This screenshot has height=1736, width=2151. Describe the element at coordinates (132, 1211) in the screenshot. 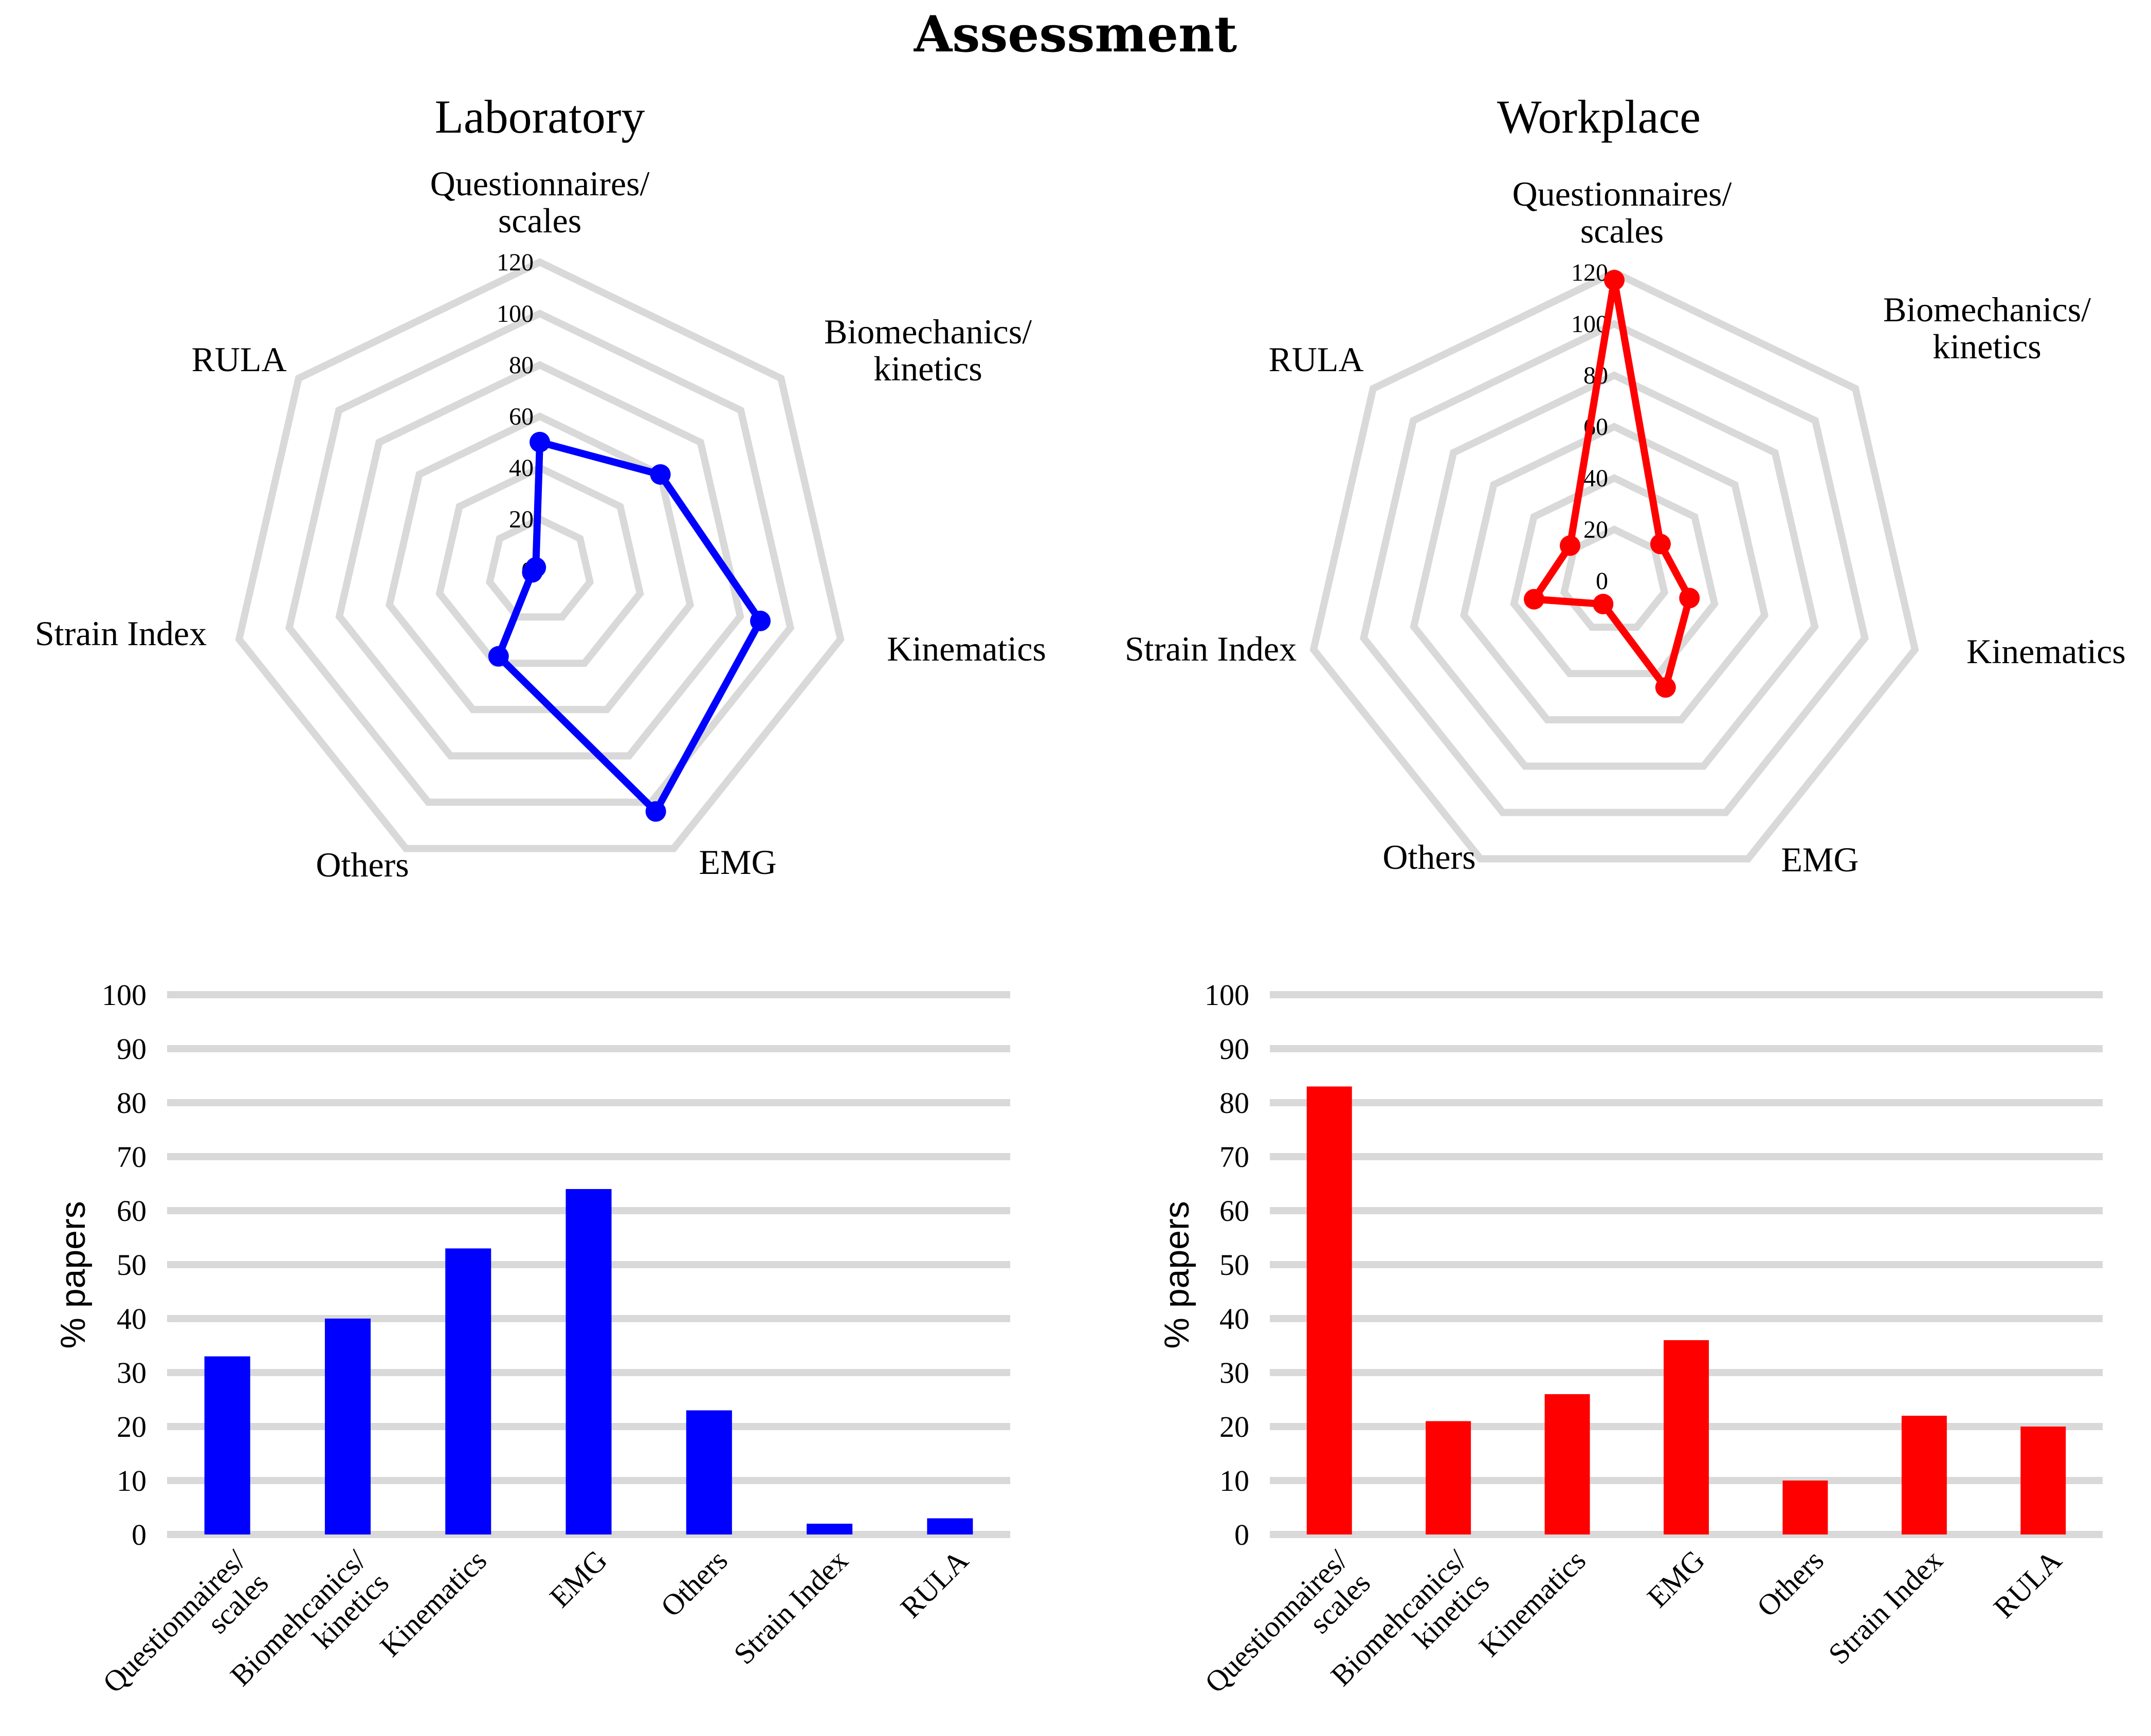

I see `bar-y-tick-label: 60` at that location.